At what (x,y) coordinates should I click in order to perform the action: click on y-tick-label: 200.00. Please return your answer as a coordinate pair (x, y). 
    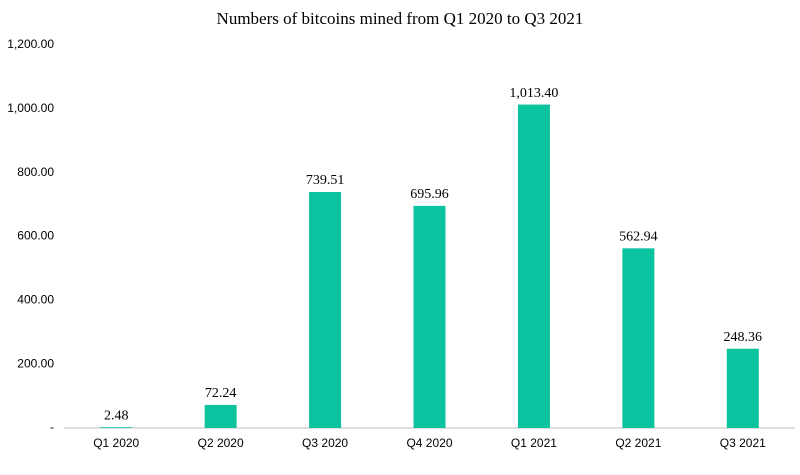
    Looking at the image, I should click on (35, 363).